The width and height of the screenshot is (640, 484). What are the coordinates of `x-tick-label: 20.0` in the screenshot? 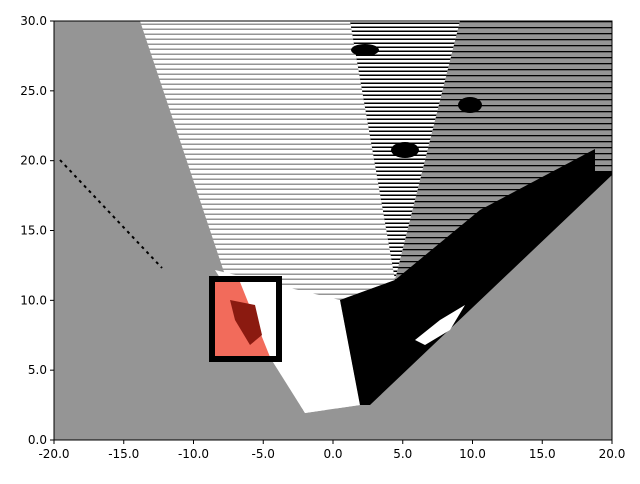 It's located at (612, 454).